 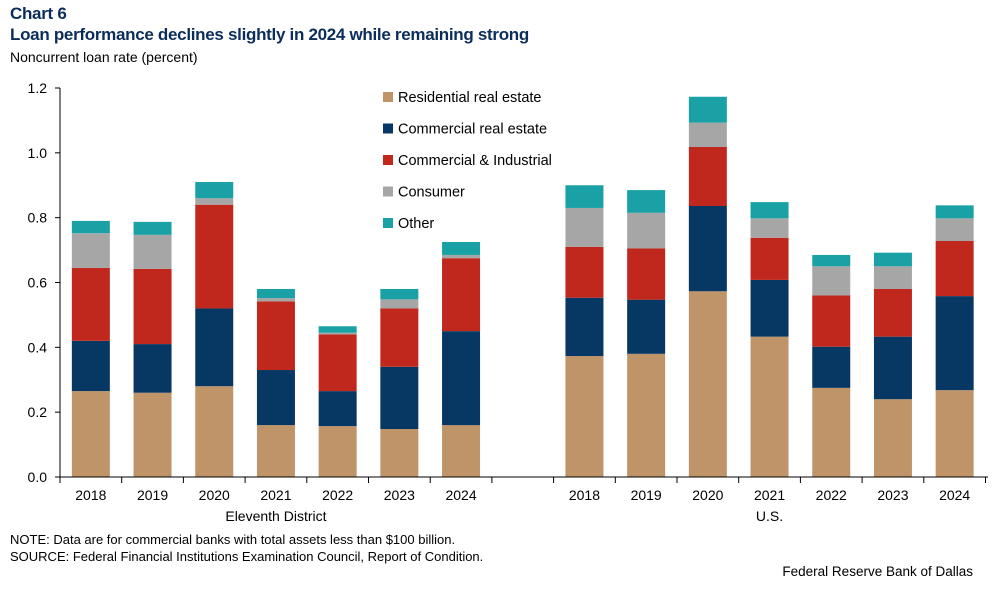 I want to click on legend-label: Commercial real estate, so click(x=472, y=130).